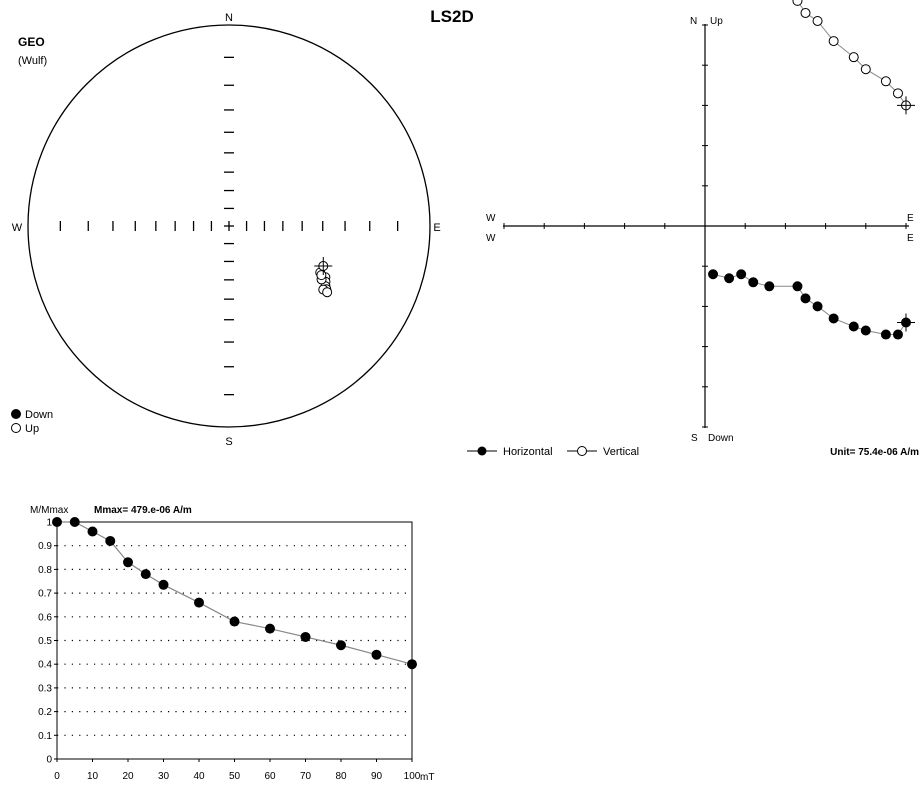 Image resolution: width=920 pixels, height=785 pixels. I want to click on decay-plot-frame, so click(234, 640).